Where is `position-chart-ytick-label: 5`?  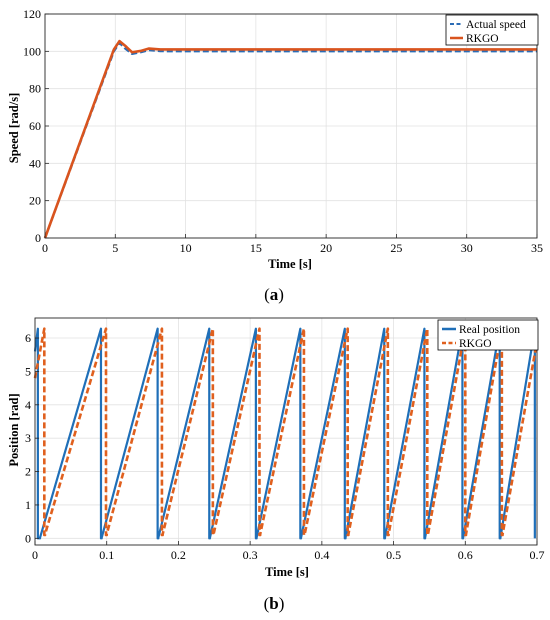 position-chart-ytick-label: 5 is located at coordinates (28, 371).